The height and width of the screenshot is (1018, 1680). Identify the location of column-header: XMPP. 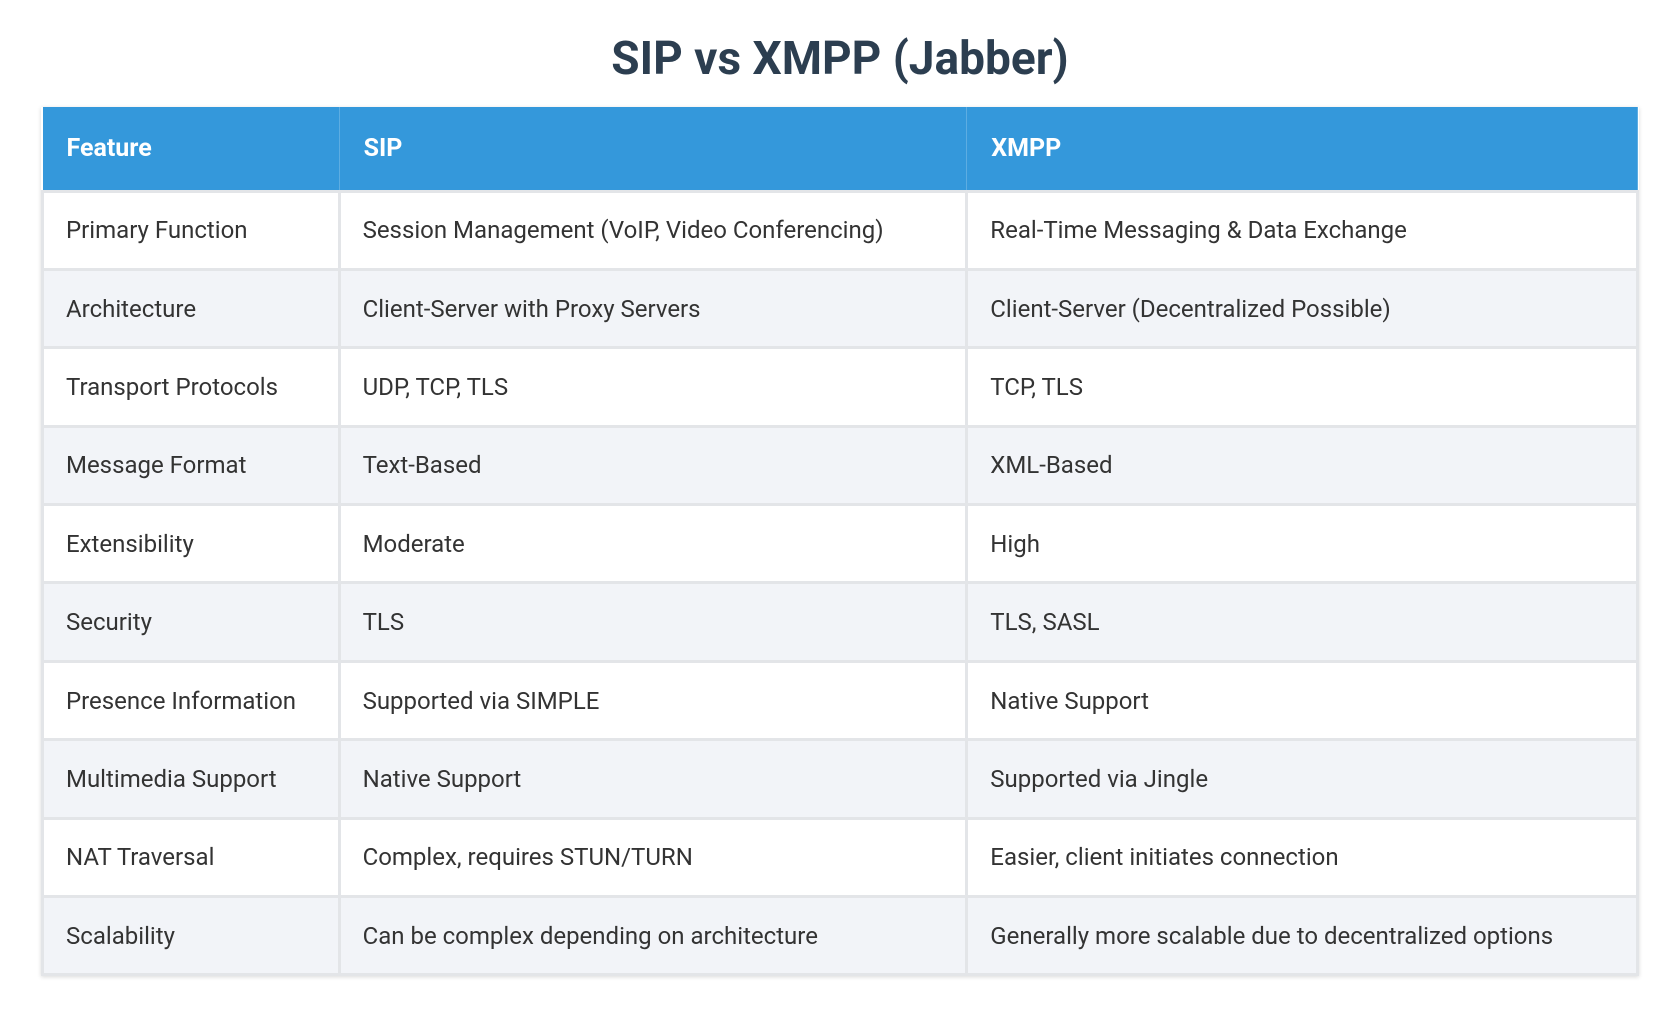
(1302, 149).